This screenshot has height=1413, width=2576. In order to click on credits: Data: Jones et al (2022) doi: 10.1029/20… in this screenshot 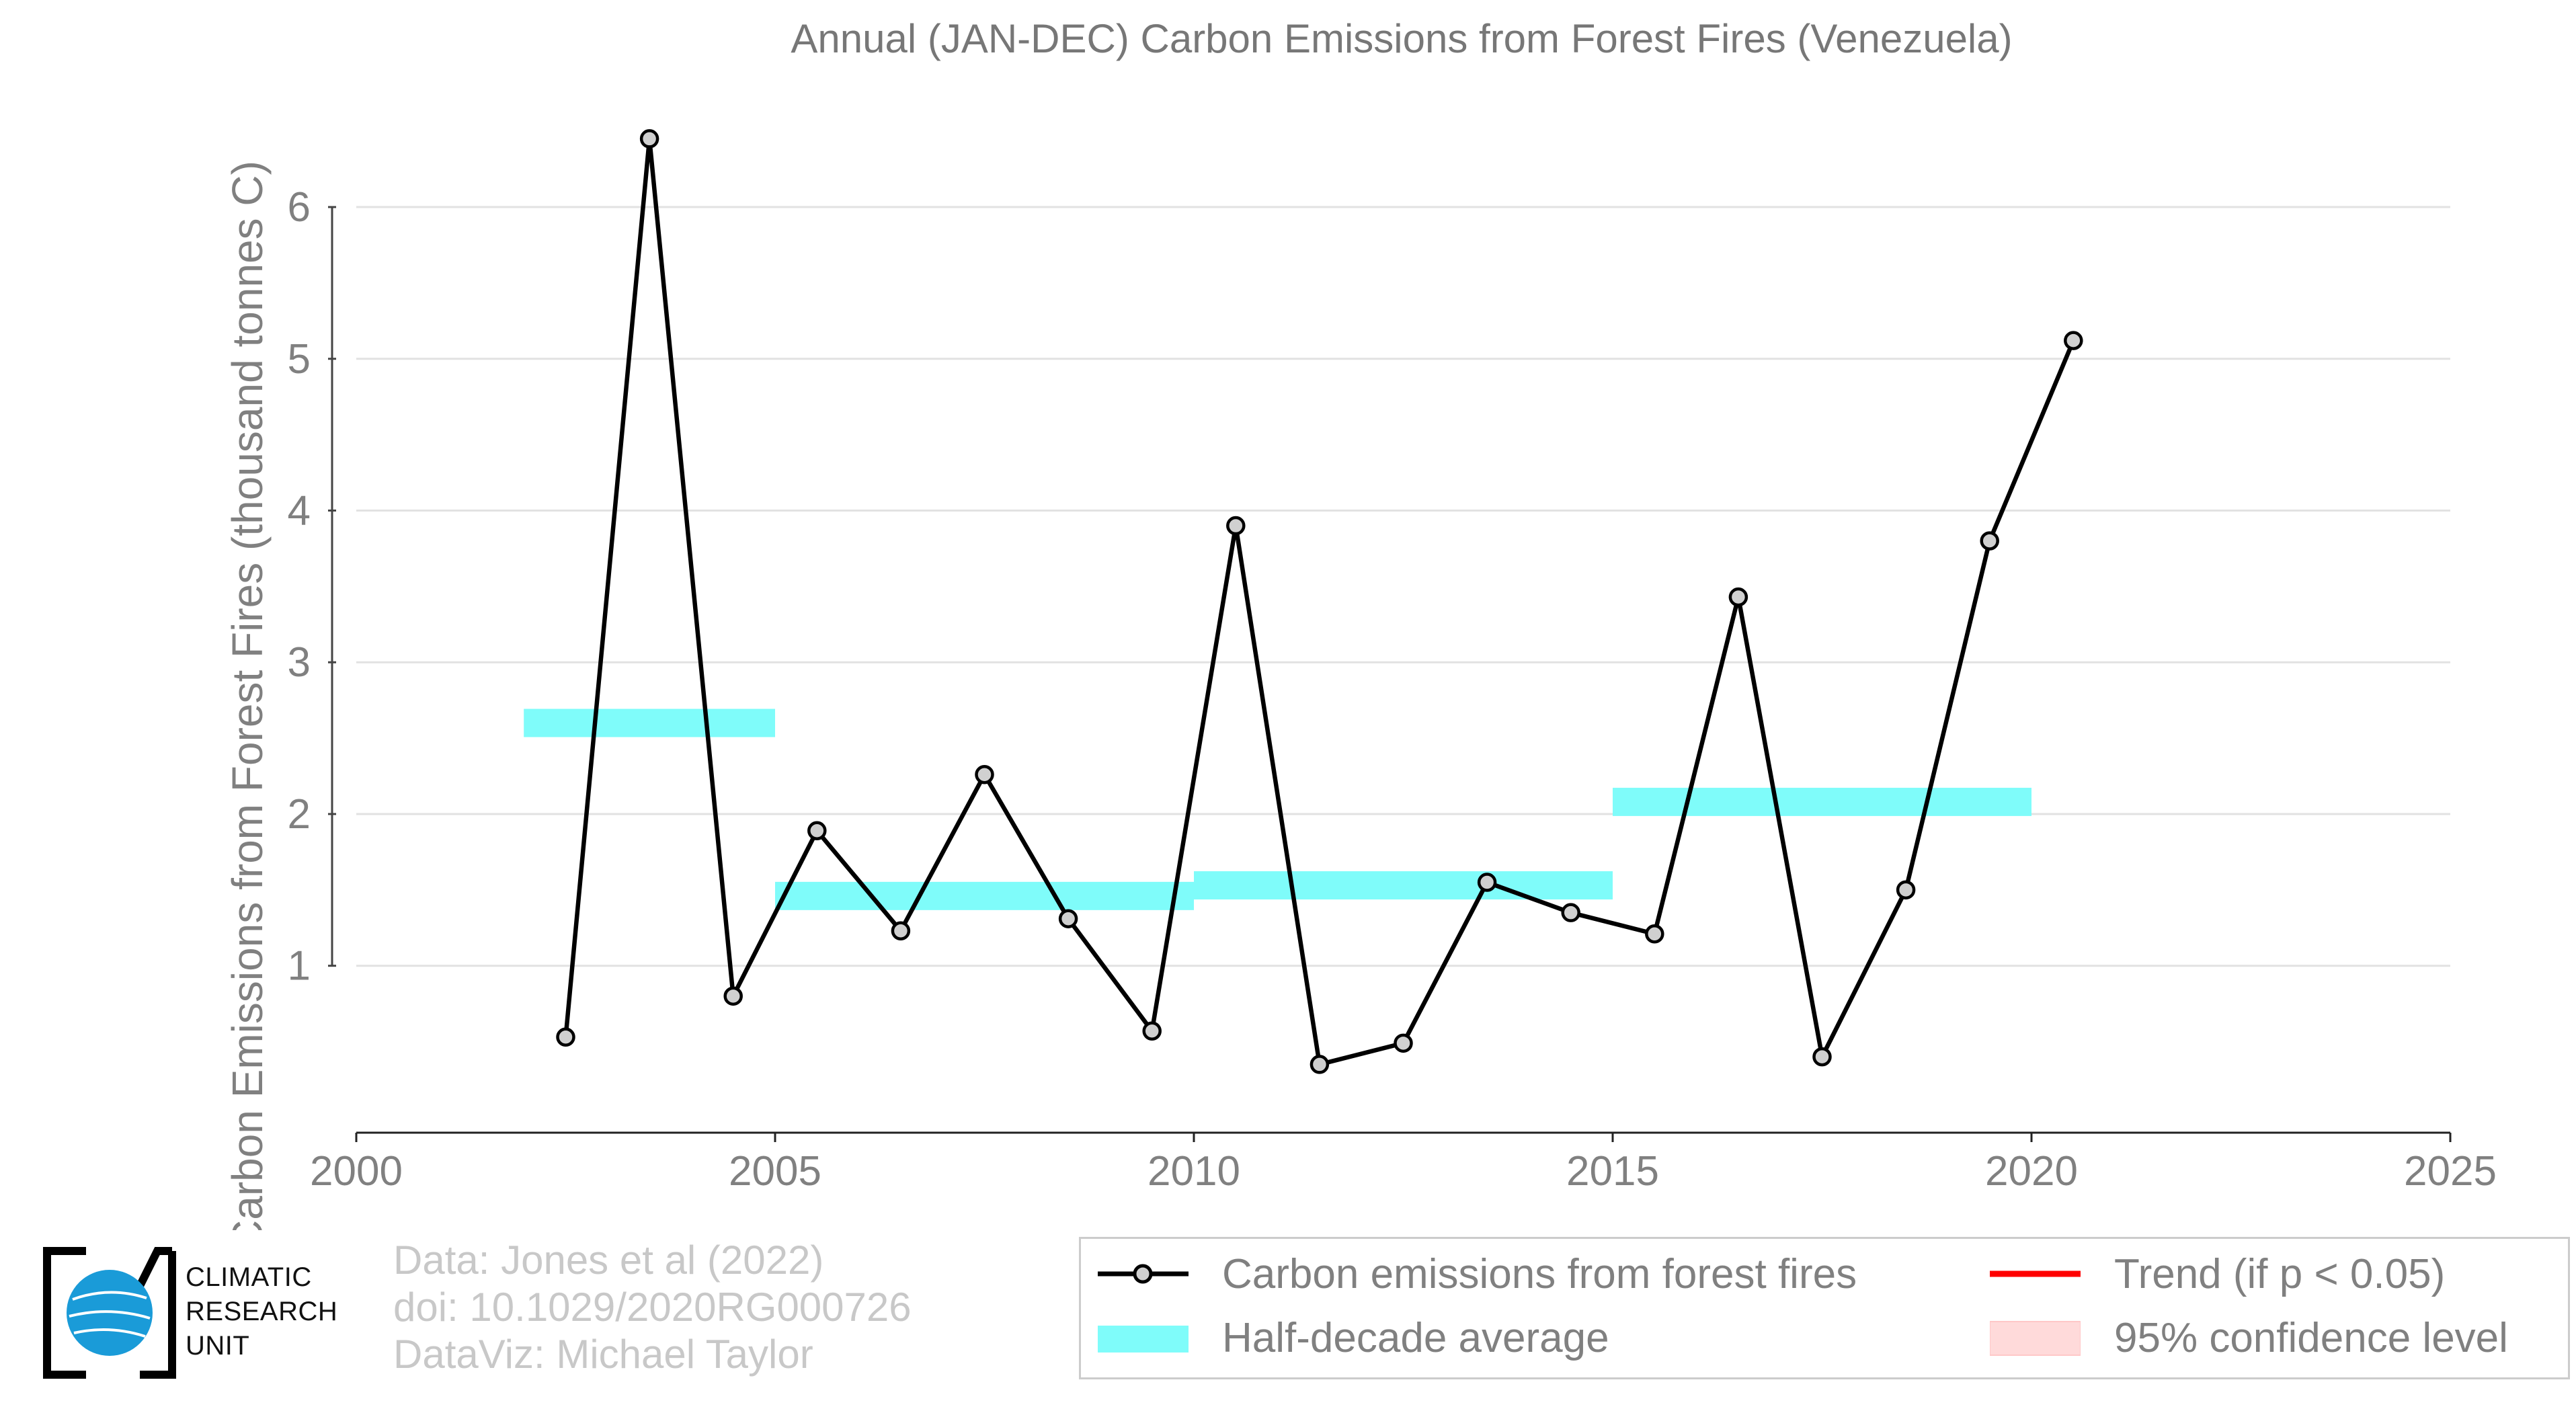, I will do `click(652, 1308)`.